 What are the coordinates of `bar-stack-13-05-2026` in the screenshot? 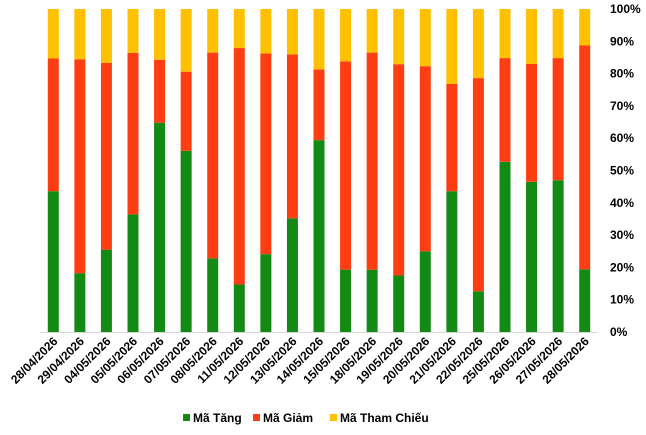 It's located at (292, 170).